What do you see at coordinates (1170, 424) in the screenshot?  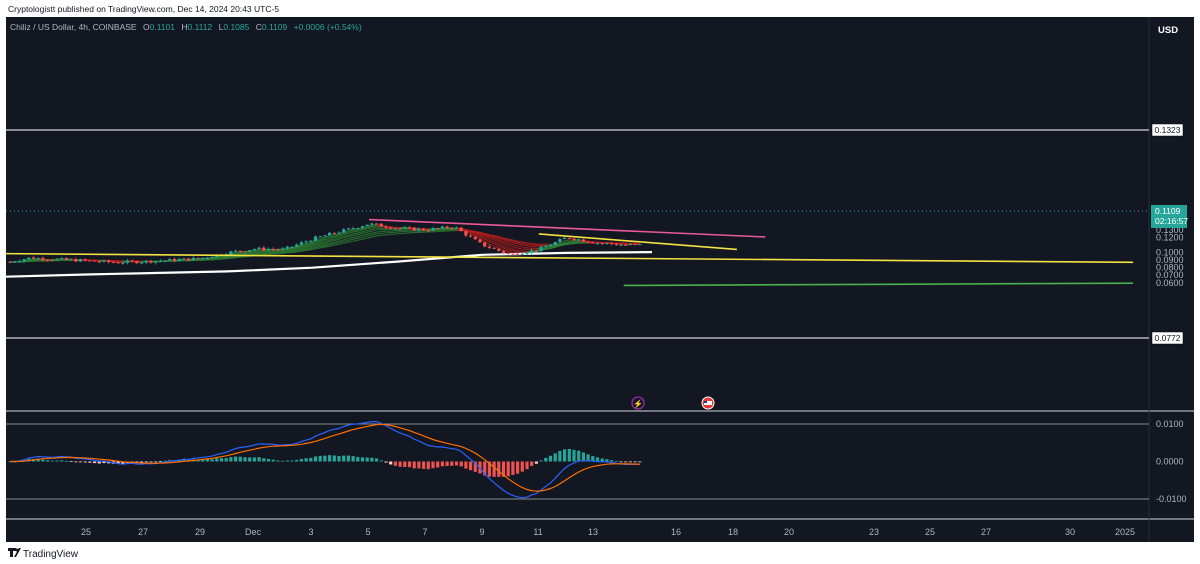 I see `macd-tick-0: 0.0100` at bounding box center [1170, 424].